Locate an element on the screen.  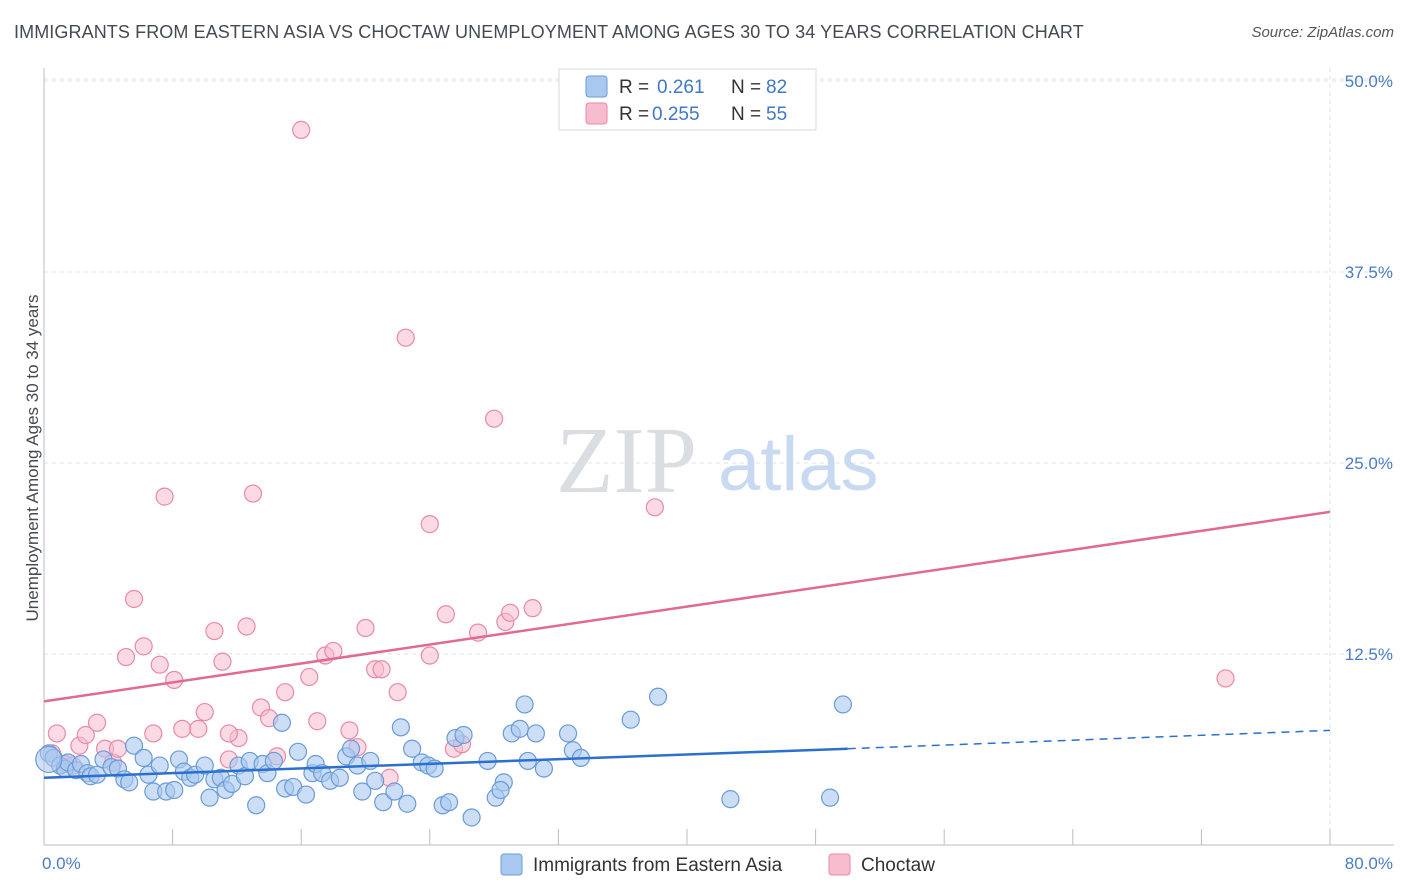
legend-r-label-2: R = is located at coordinates (634, 114).